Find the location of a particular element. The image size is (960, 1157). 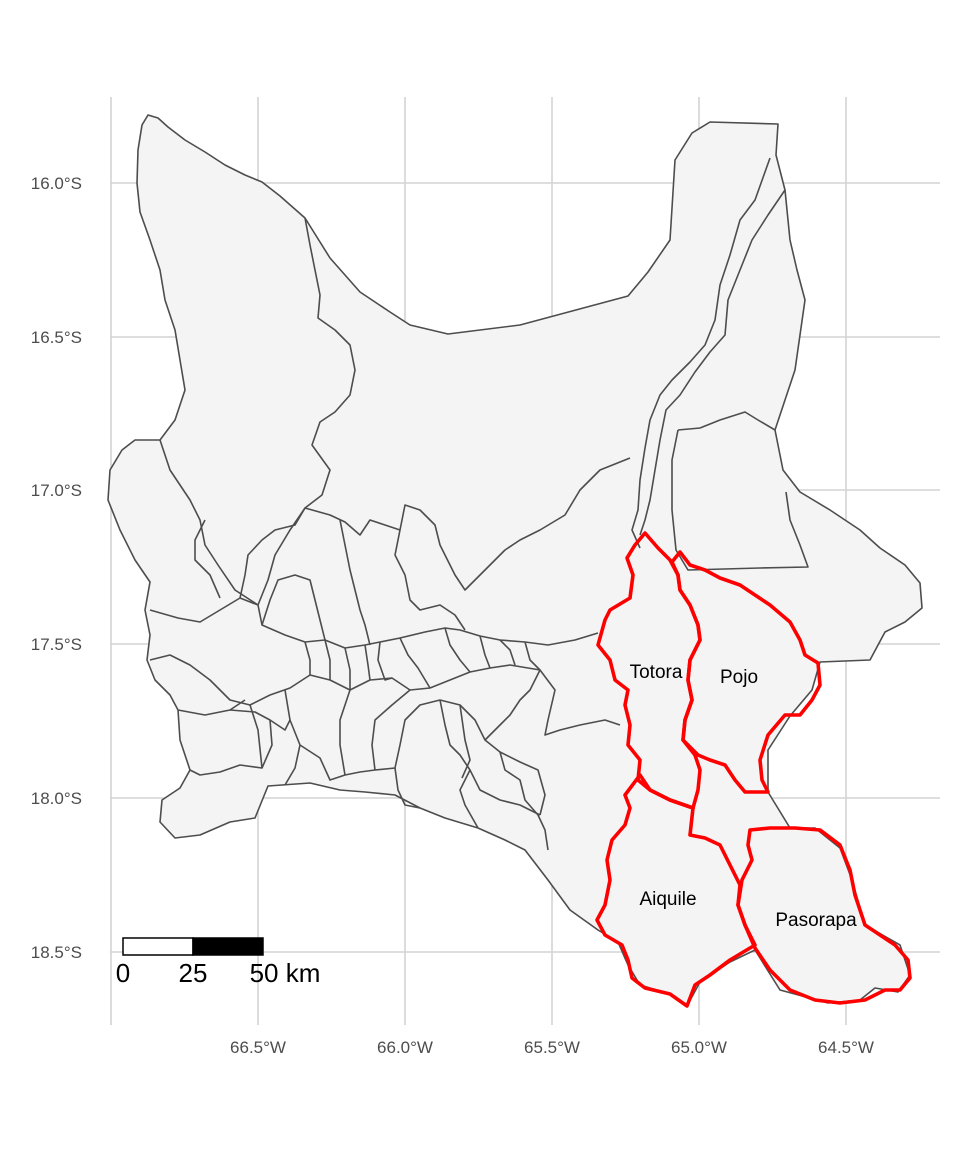

lon-tick-label: 65.0°W is located at coordinates (699, 1047).